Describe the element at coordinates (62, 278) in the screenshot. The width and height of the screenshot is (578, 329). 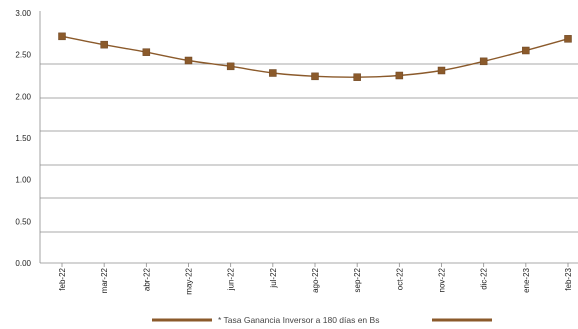
I see `x-tick-label: feb-22` at that location.